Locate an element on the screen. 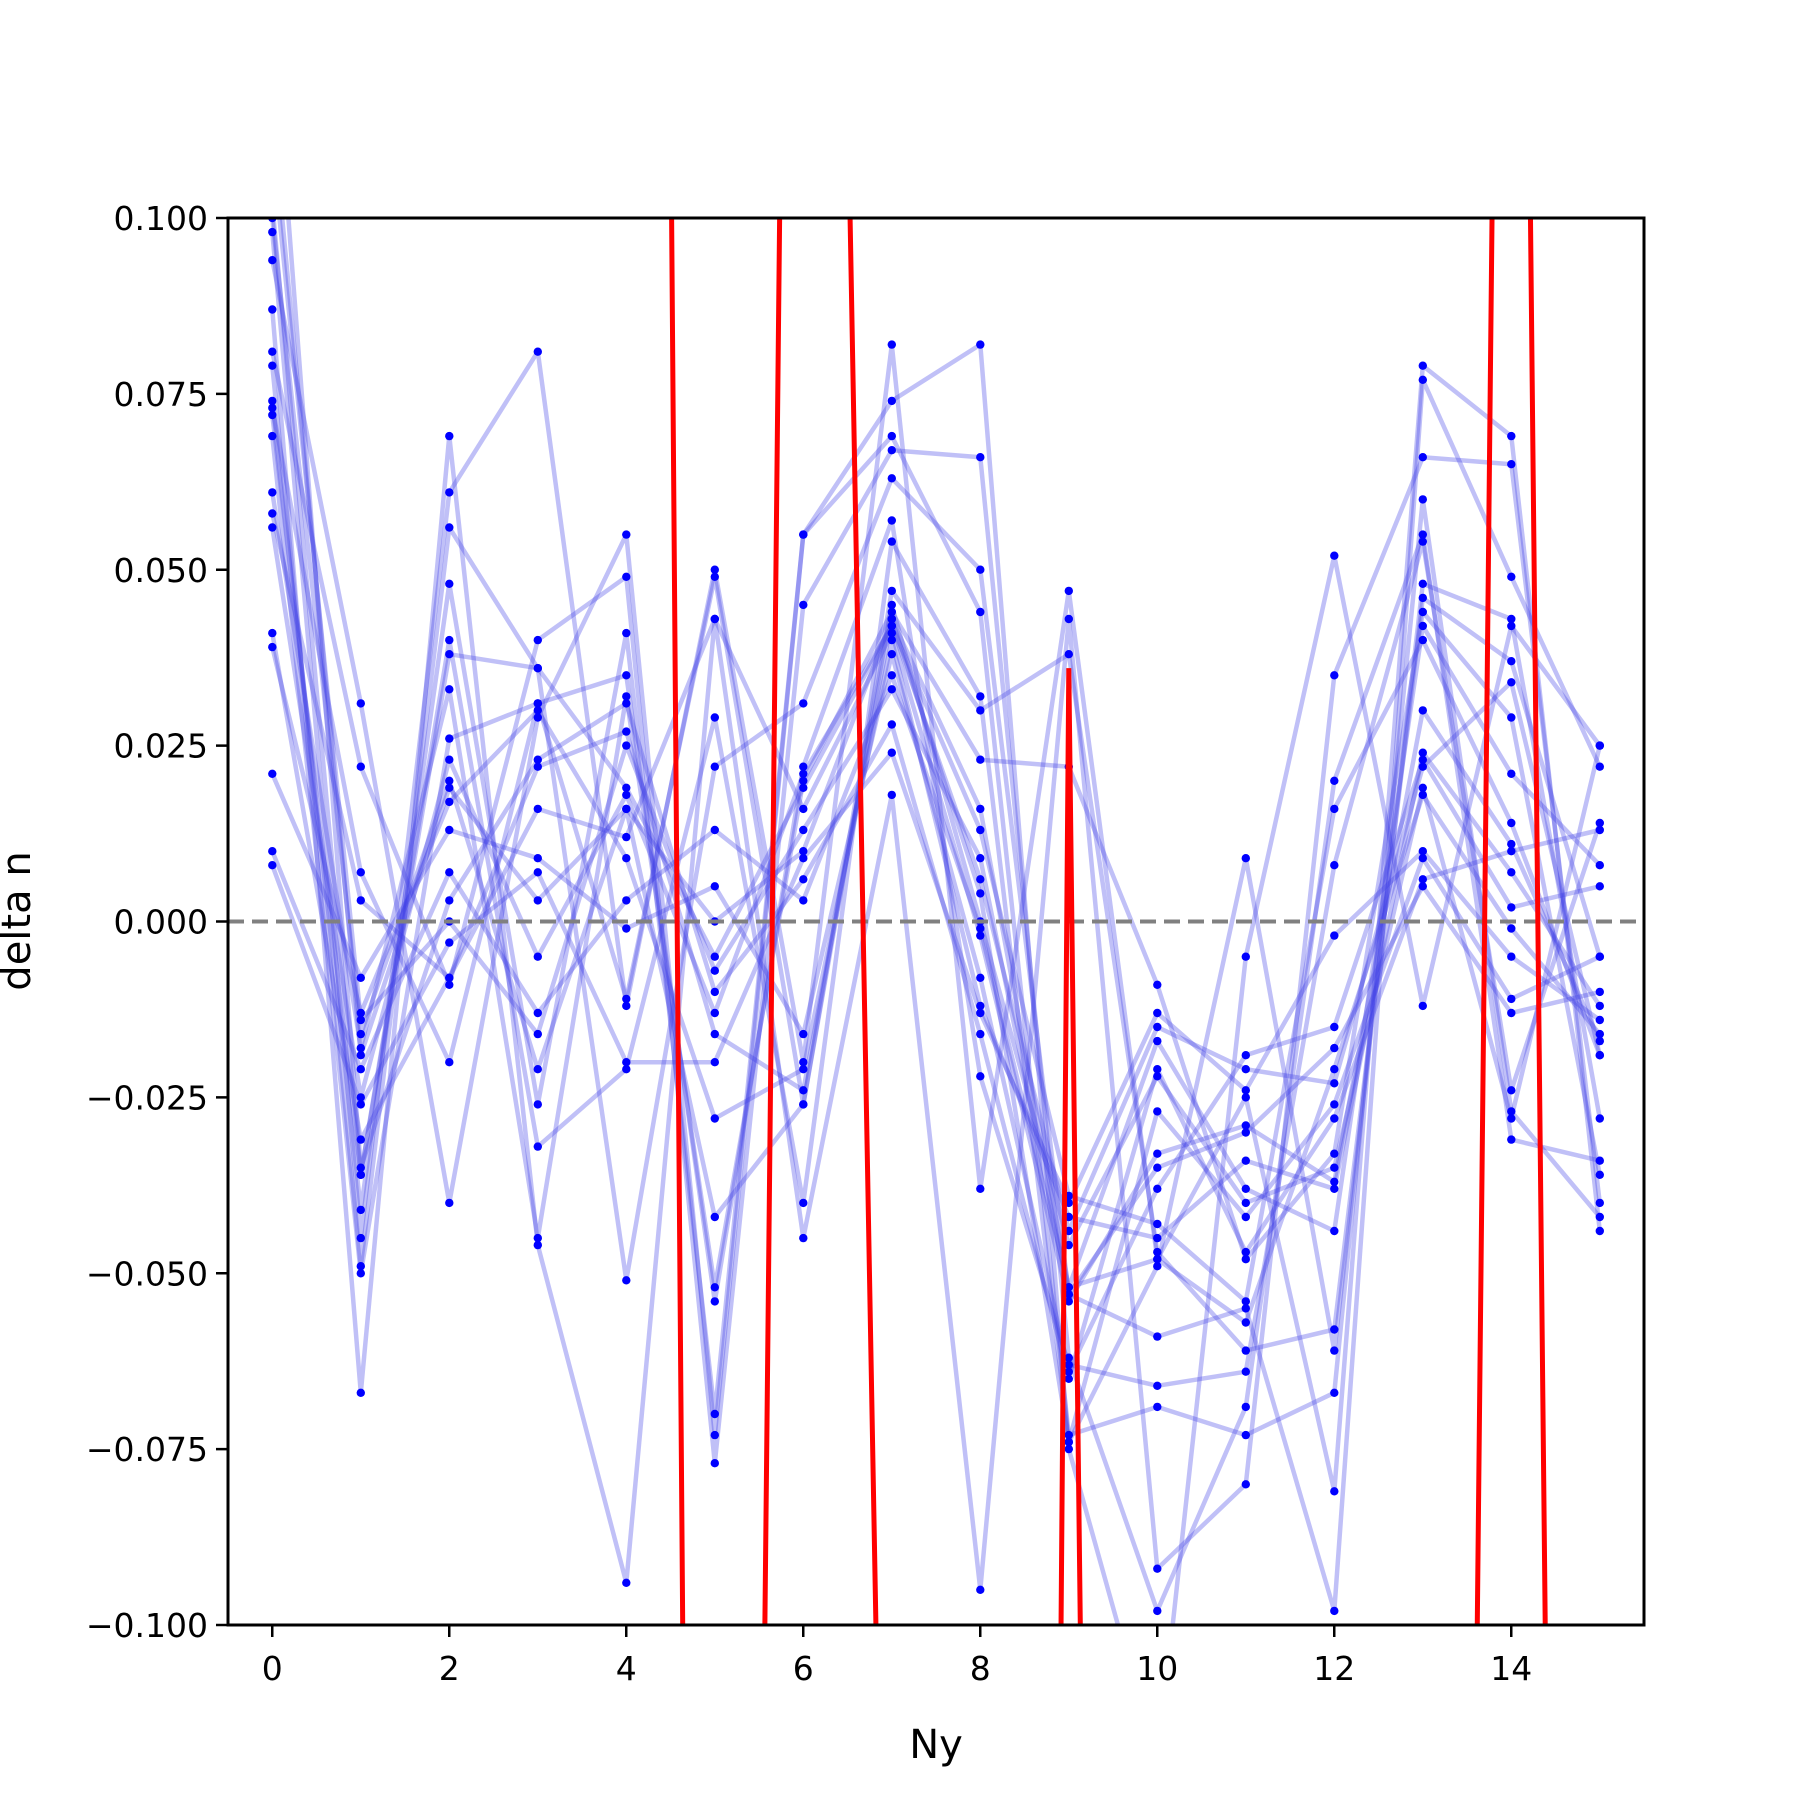 The image size is (1800, 1800). x-tick-label: 0 is located at coordinates (272, 1668).